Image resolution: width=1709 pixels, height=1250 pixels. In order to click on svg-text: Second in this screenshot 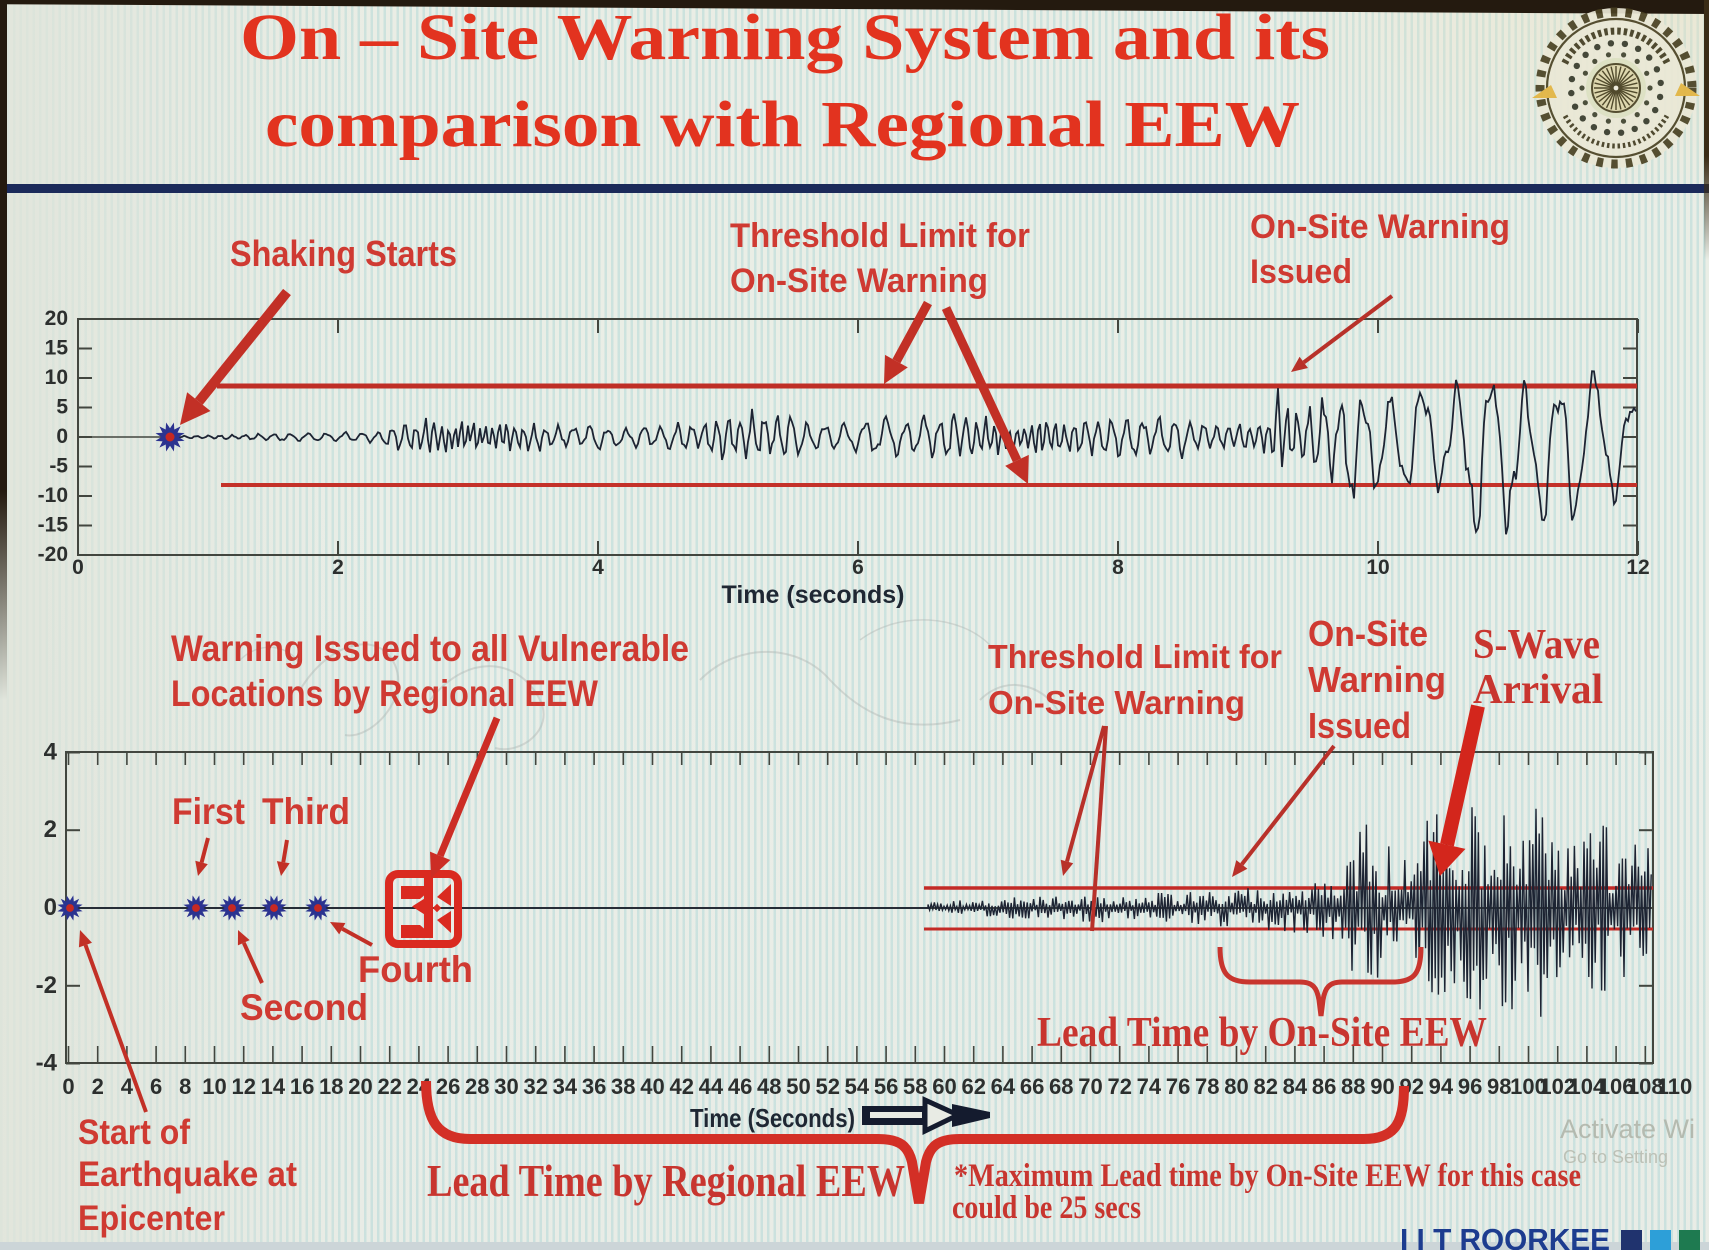, I will do `click(304, 1007)`.